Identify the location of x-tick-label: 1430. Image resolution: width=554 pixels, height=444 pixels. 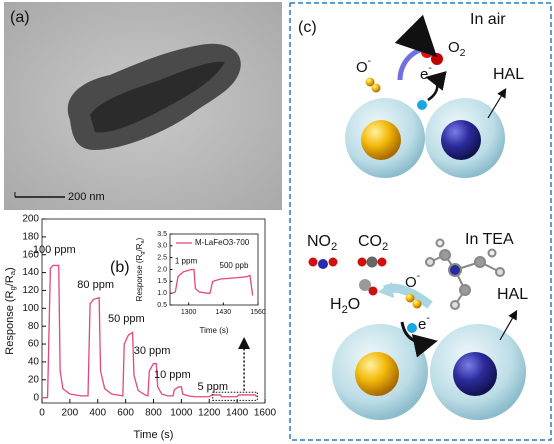
(224, 312).